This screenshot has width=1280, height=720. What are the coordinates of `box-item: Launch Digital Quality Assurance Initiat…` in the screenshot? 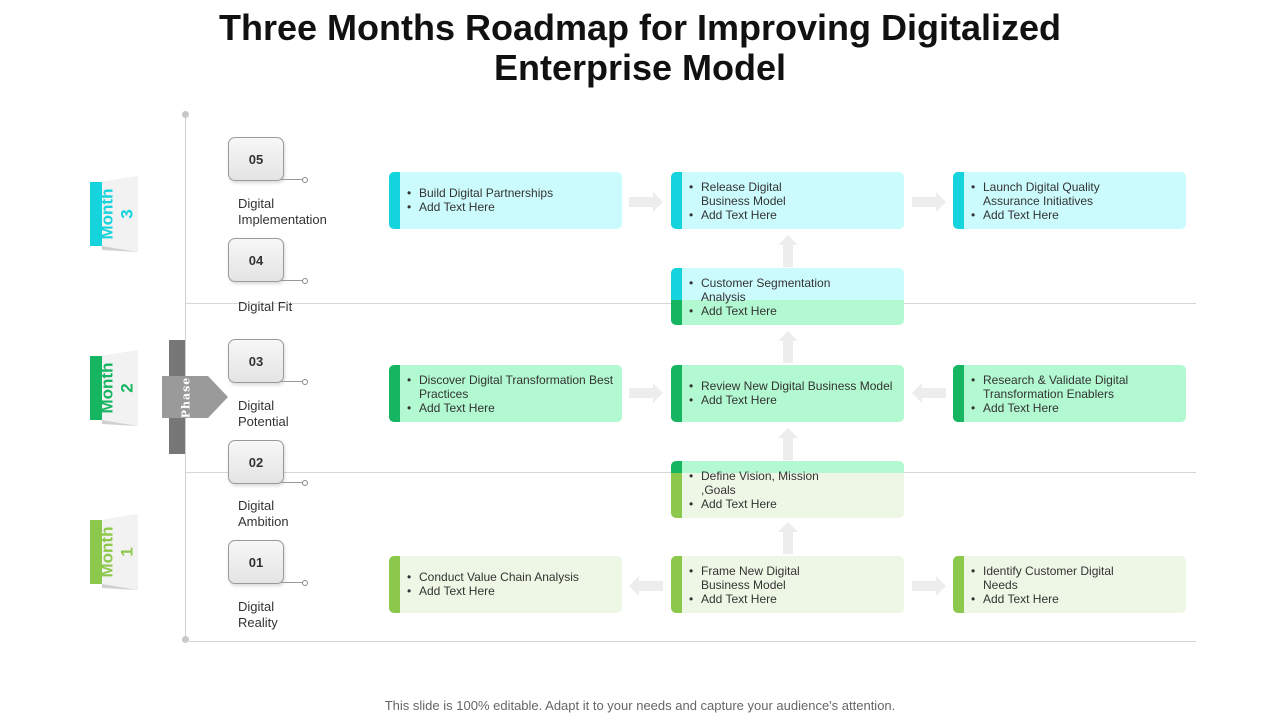 It's located at (1047, 194).